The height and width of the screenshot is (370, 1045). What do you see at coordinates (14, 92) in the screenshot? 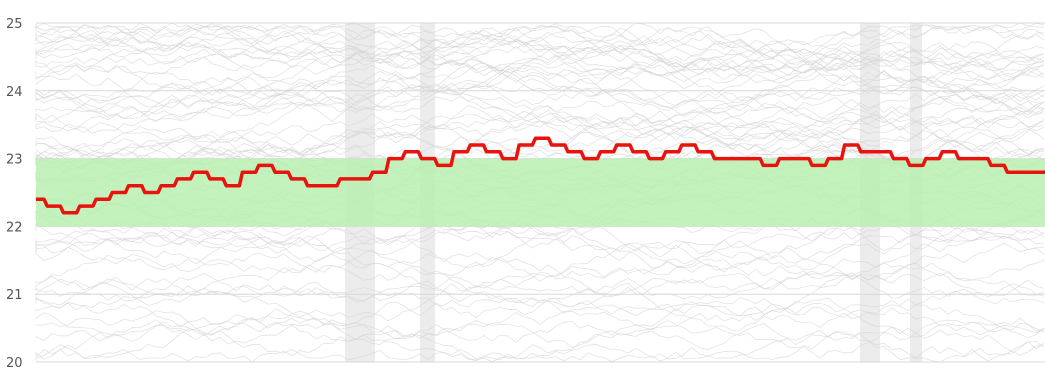
I see `y-tick-label: 24` at bounding box center [14, 92].